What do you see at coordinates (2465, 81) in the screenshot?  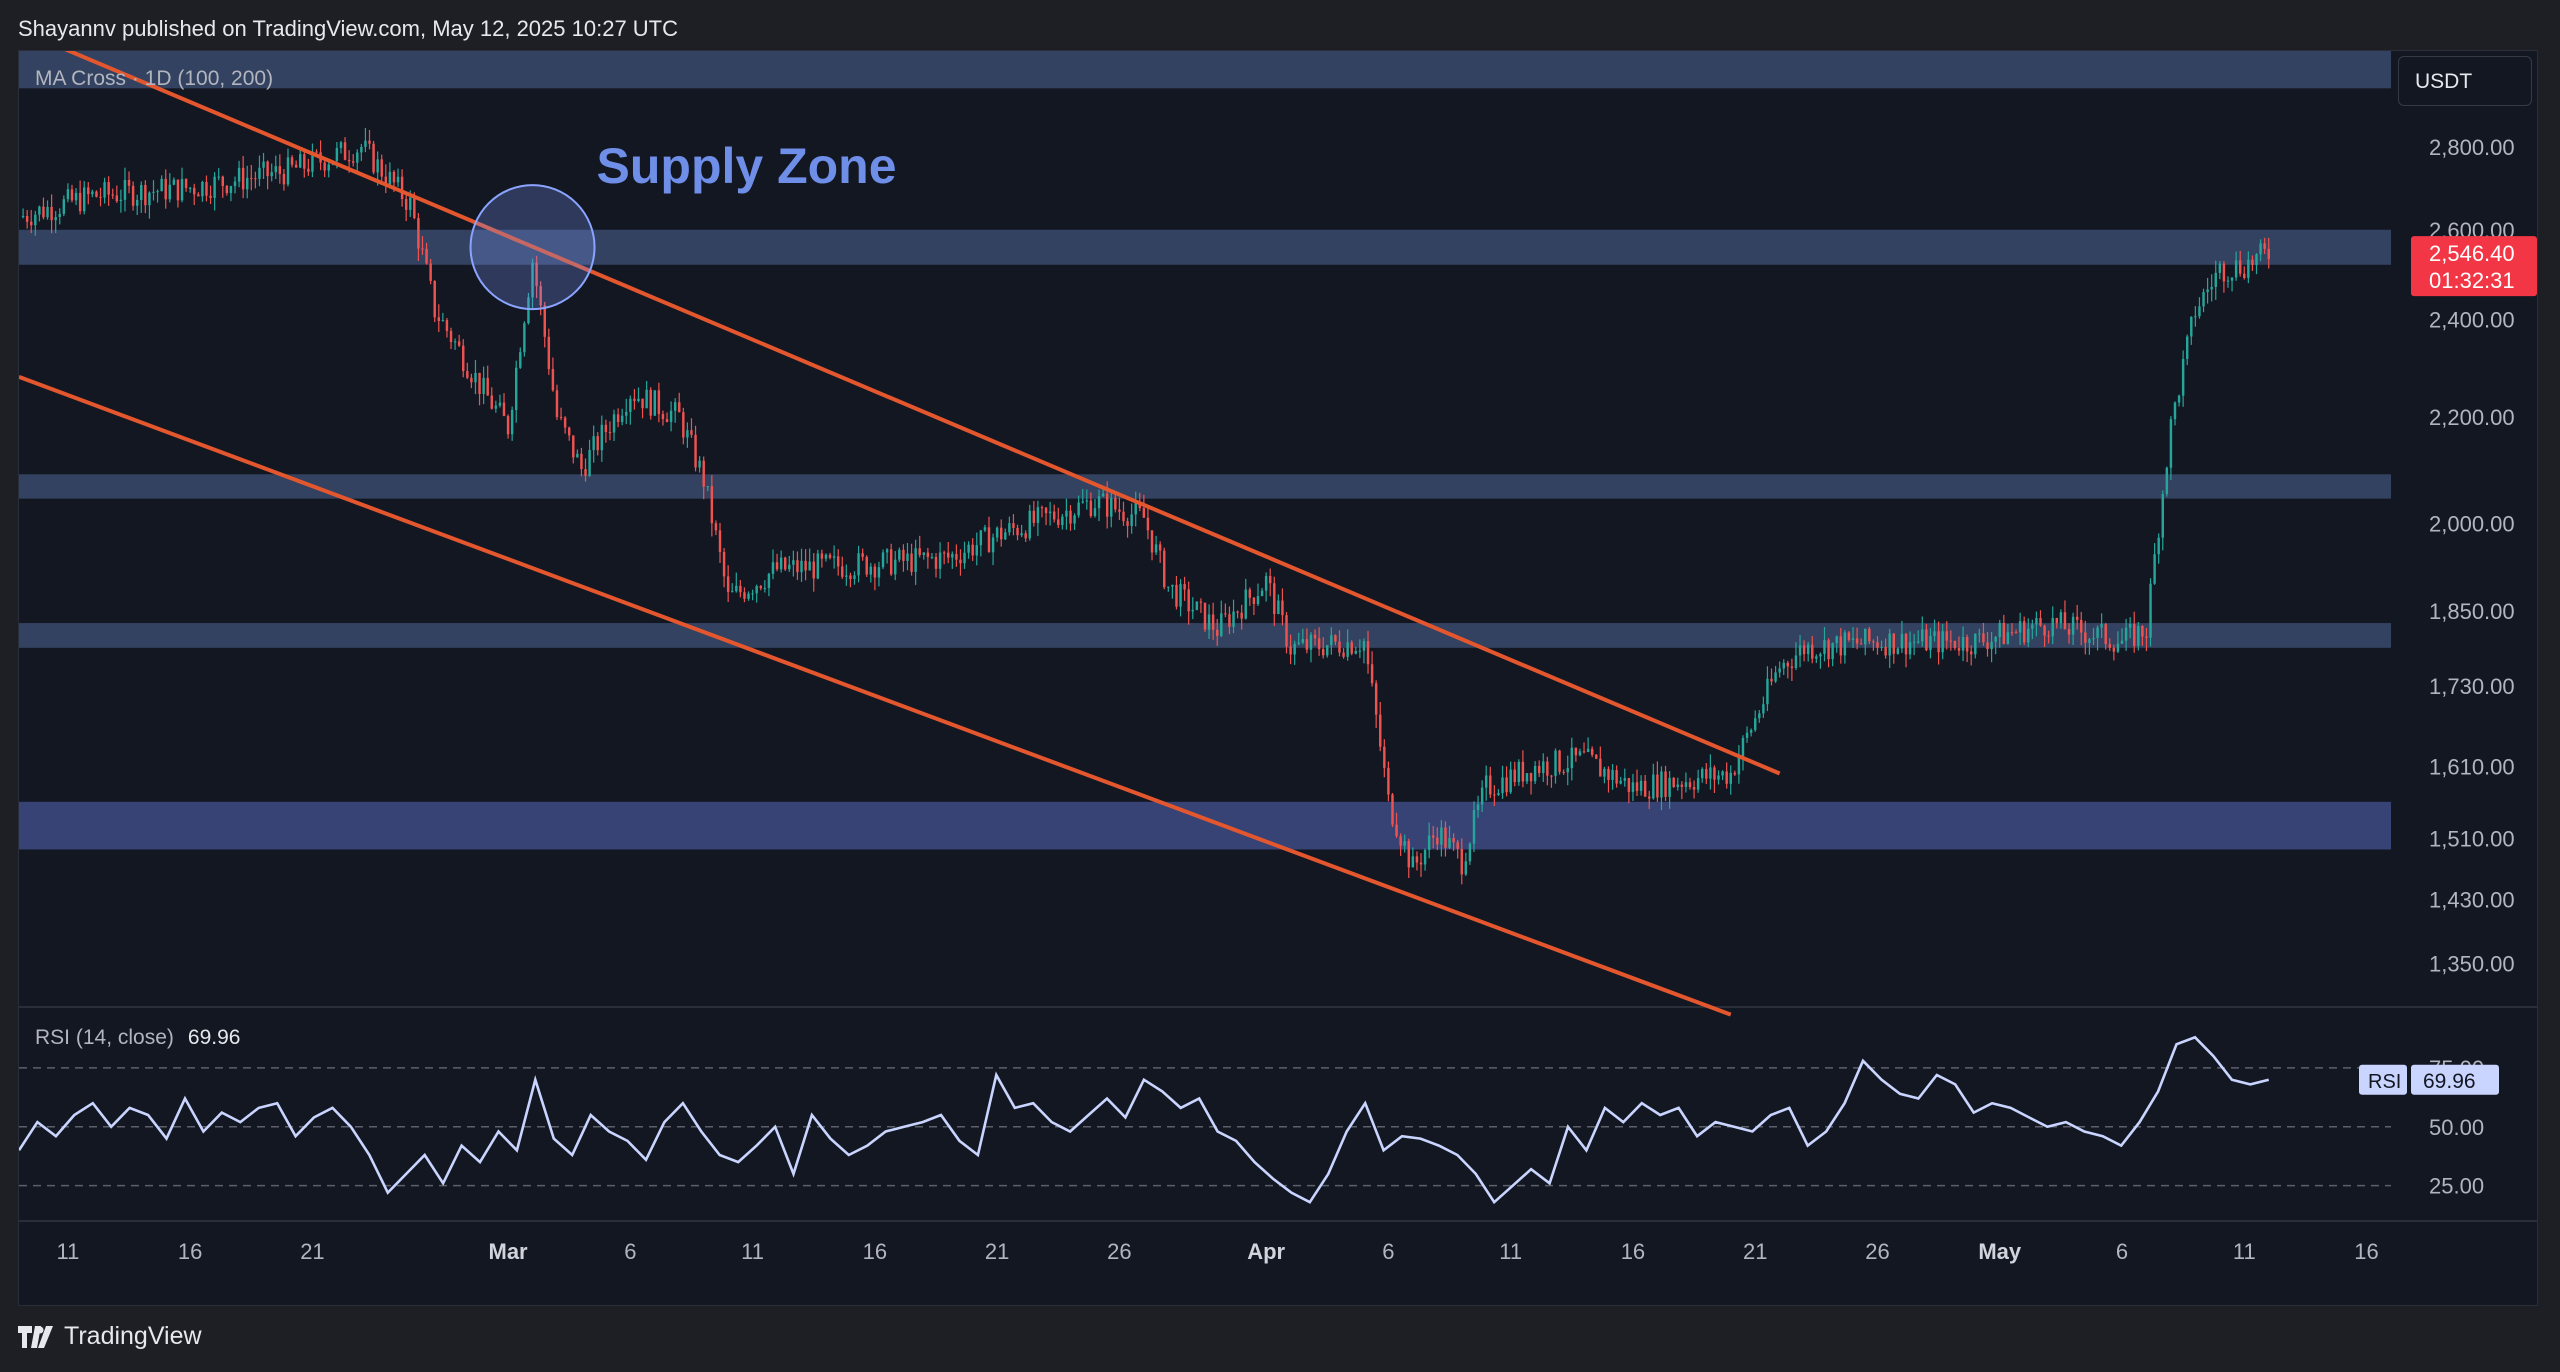 I see `currency-button: USDT` at bounding box center [2465, 81].